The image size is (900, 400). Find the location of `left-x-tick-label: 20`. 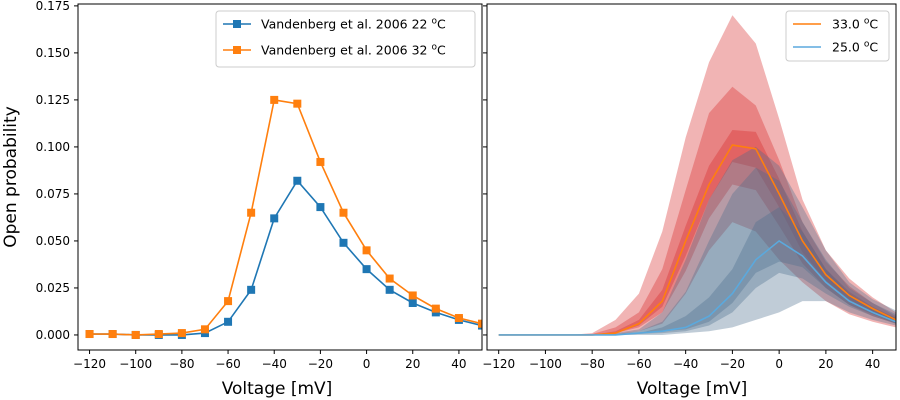

left-x-tick-label: 20 is located at coordinates (412, 364).